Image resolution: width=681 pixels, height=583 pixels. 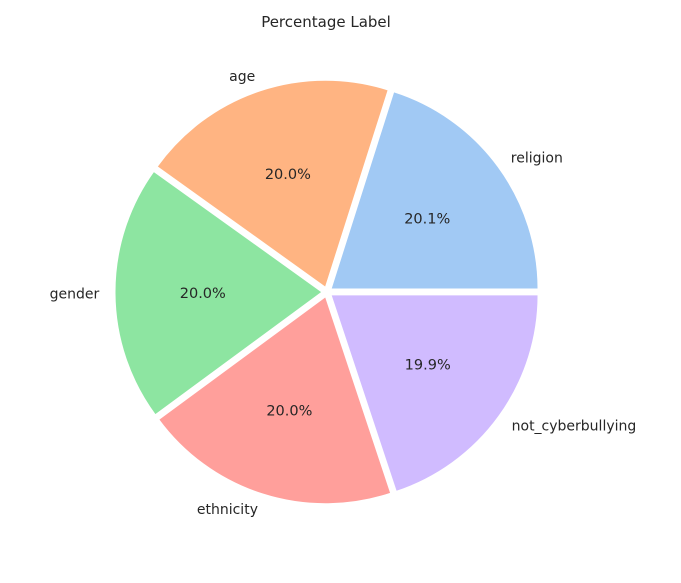 I want to click on slice-label-gender: gender, so click(x=75, y=294).